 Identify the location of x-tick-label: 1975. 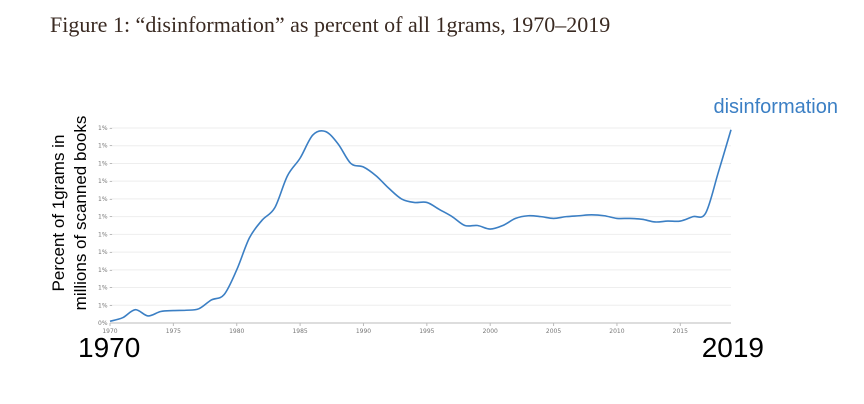
(173, 331).